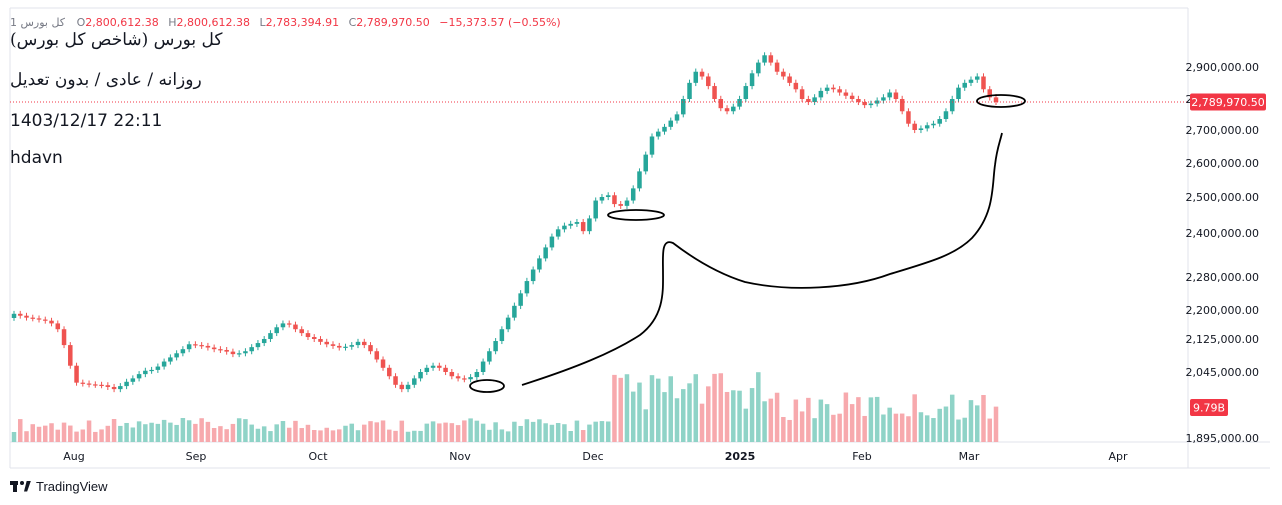  Describe the element at coordinates (59, 486) in the screenshot. I see `tradingview-brand: TradingView` at that location.